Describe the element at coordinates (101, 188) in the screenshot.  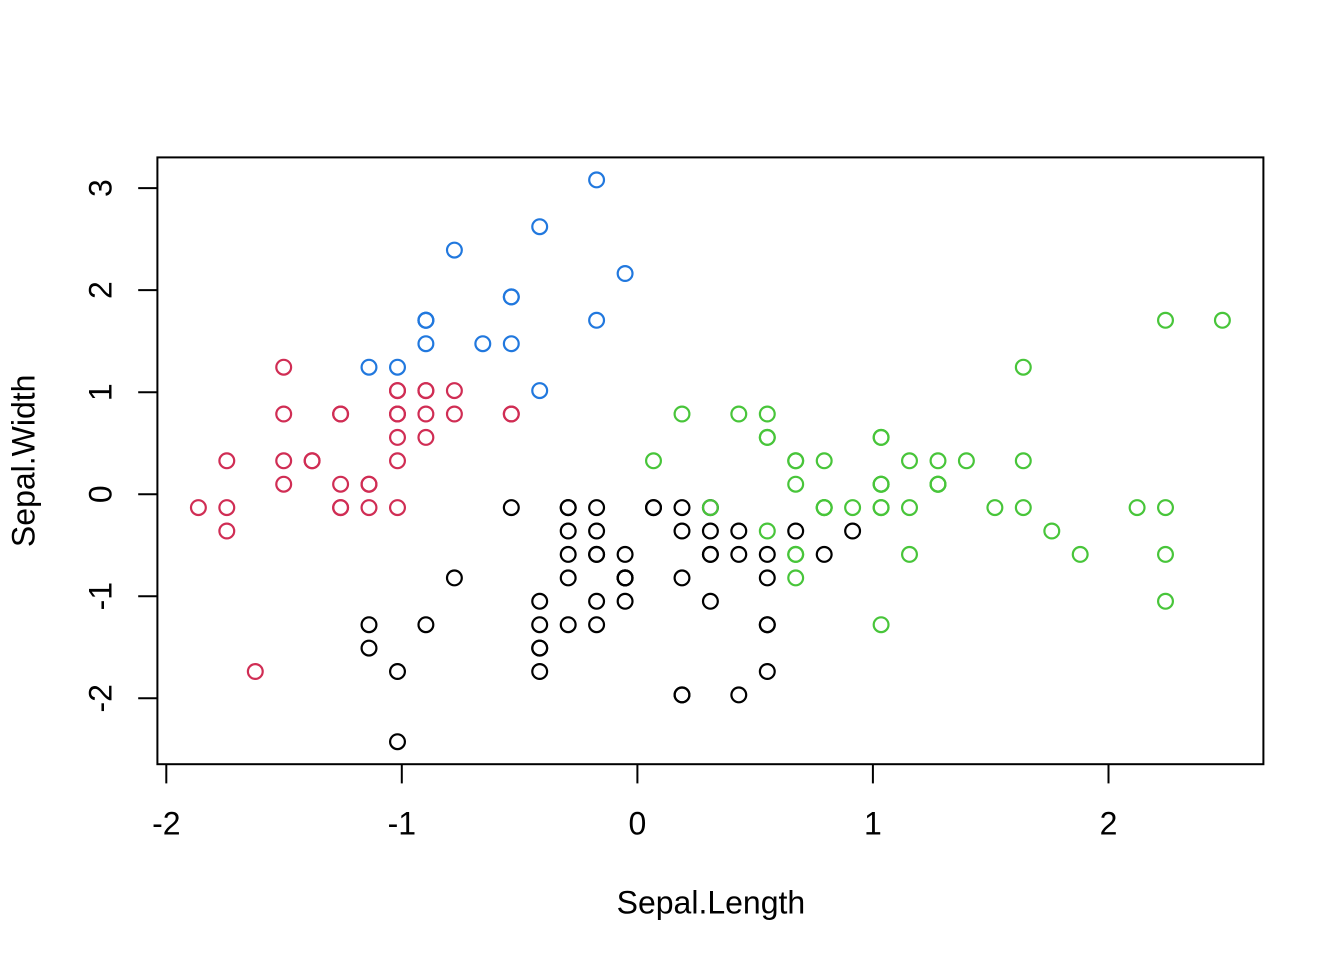
I see `svg-text: 3` at that location.